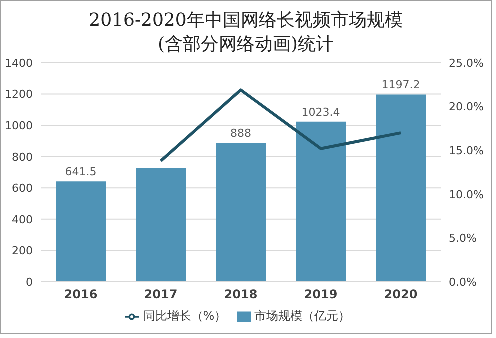 Image resolution: width=496 pixels, height=338 pixels. I want to click on y-tick-label: 600, so click(22, 189).